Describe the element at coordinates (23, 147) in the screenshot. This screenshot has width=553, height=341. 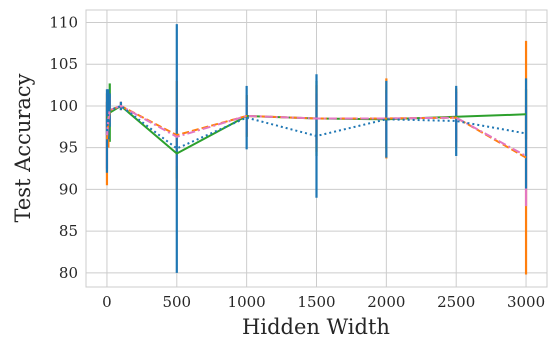
I see `y-axis-label: Test Accuracy` at that location.